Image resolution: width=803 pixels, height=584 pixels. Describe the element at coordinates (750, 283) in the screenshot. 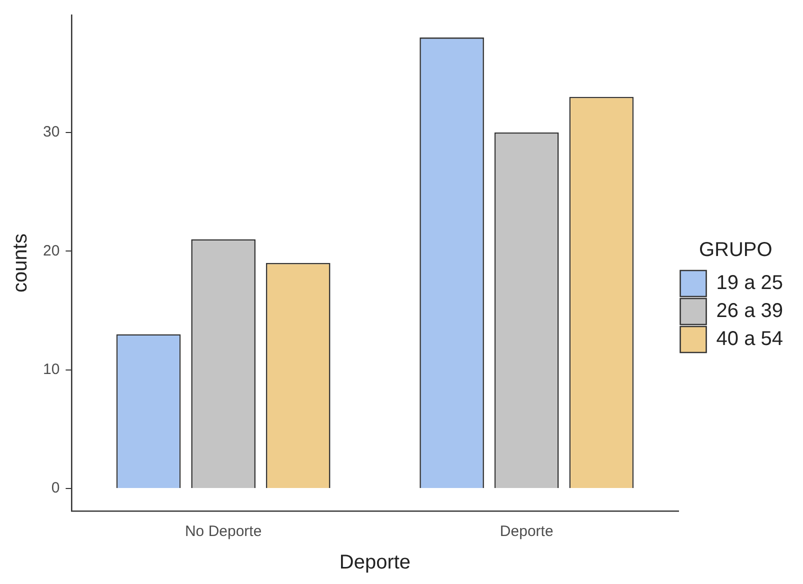

I see `legend-label: 19 a 25` at that location.